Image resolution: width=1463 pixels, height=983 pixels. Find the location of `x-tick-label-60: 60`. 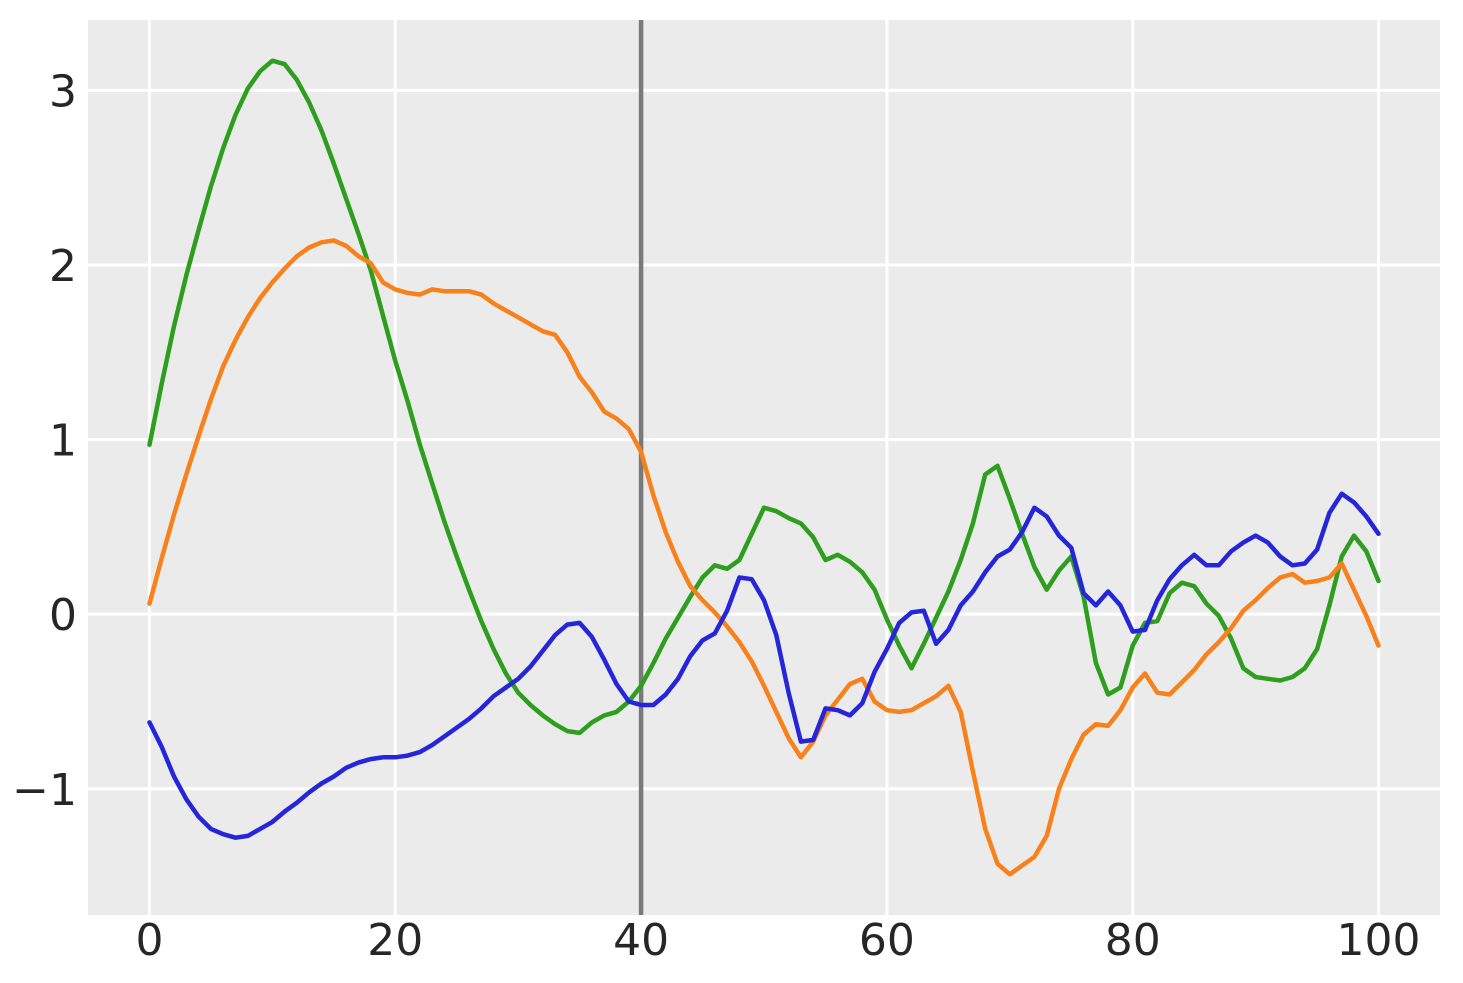

x-tick-label-60: 60 is located at coordinates (887, 940).